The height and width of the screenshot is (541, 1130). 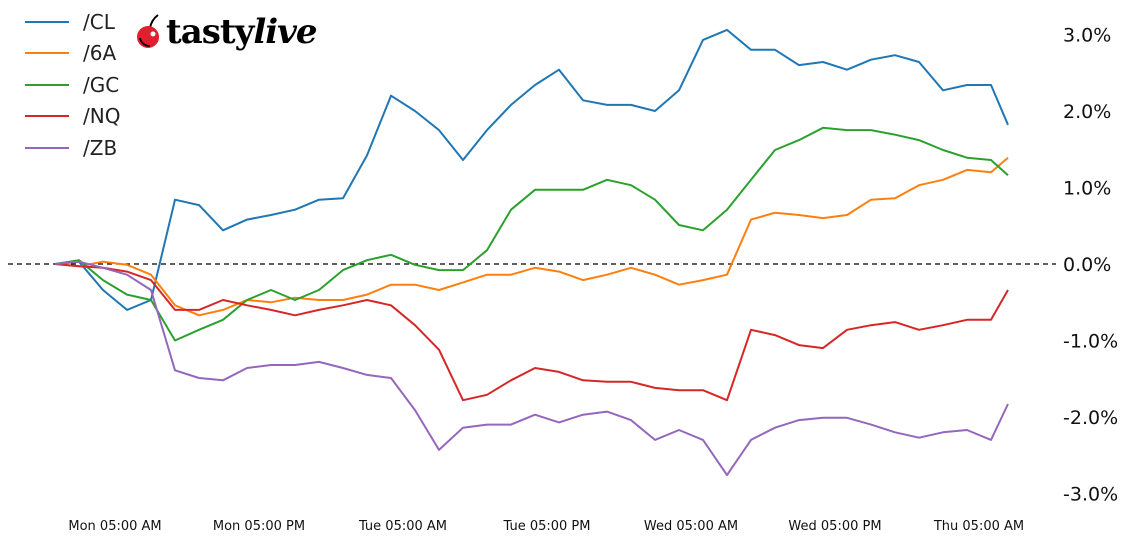 What do you see at coordinates (1087, 265) in the screenshot?
I see `y-tick-label: 0.0%` at bounding box center [1087, 265].